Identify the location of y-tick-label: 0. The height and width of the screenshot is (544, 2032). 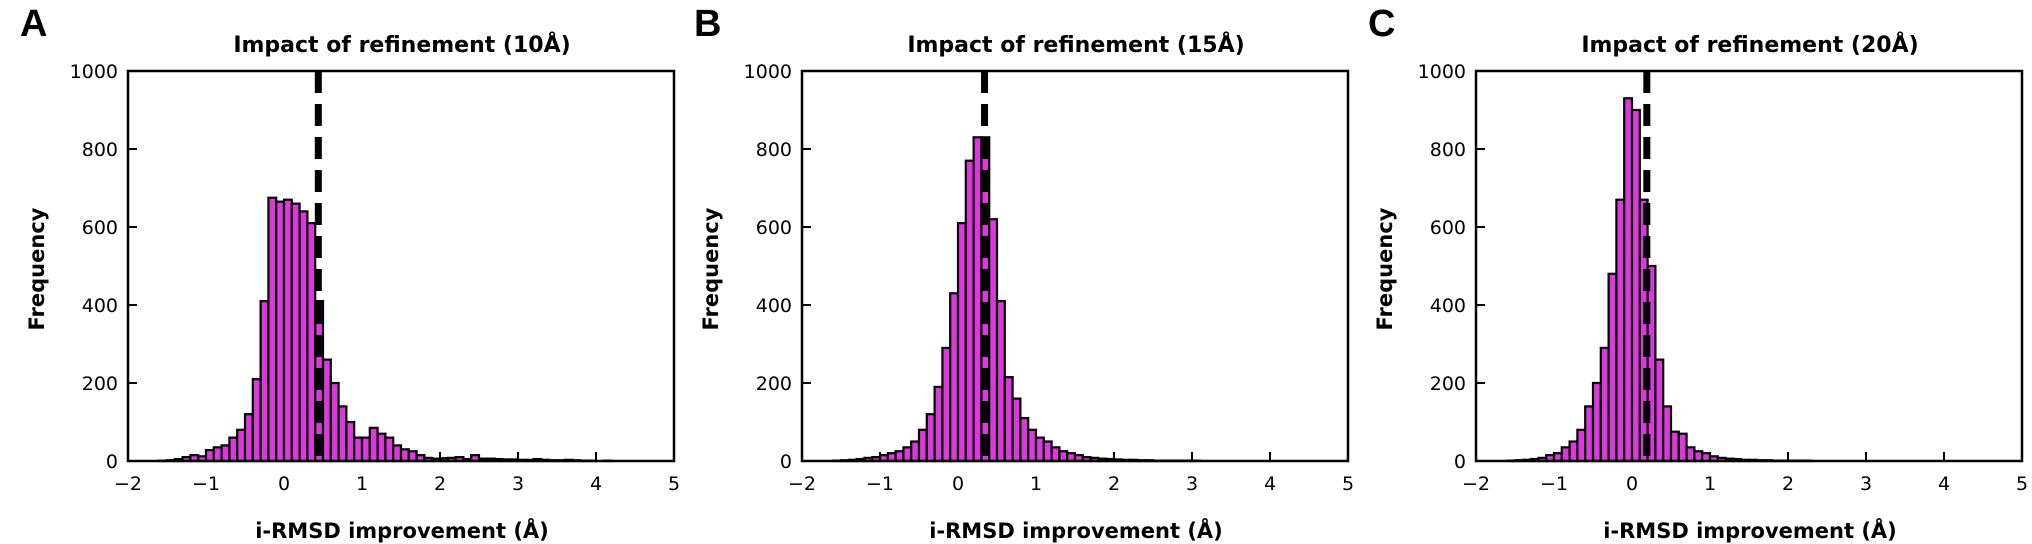
(112, 462).